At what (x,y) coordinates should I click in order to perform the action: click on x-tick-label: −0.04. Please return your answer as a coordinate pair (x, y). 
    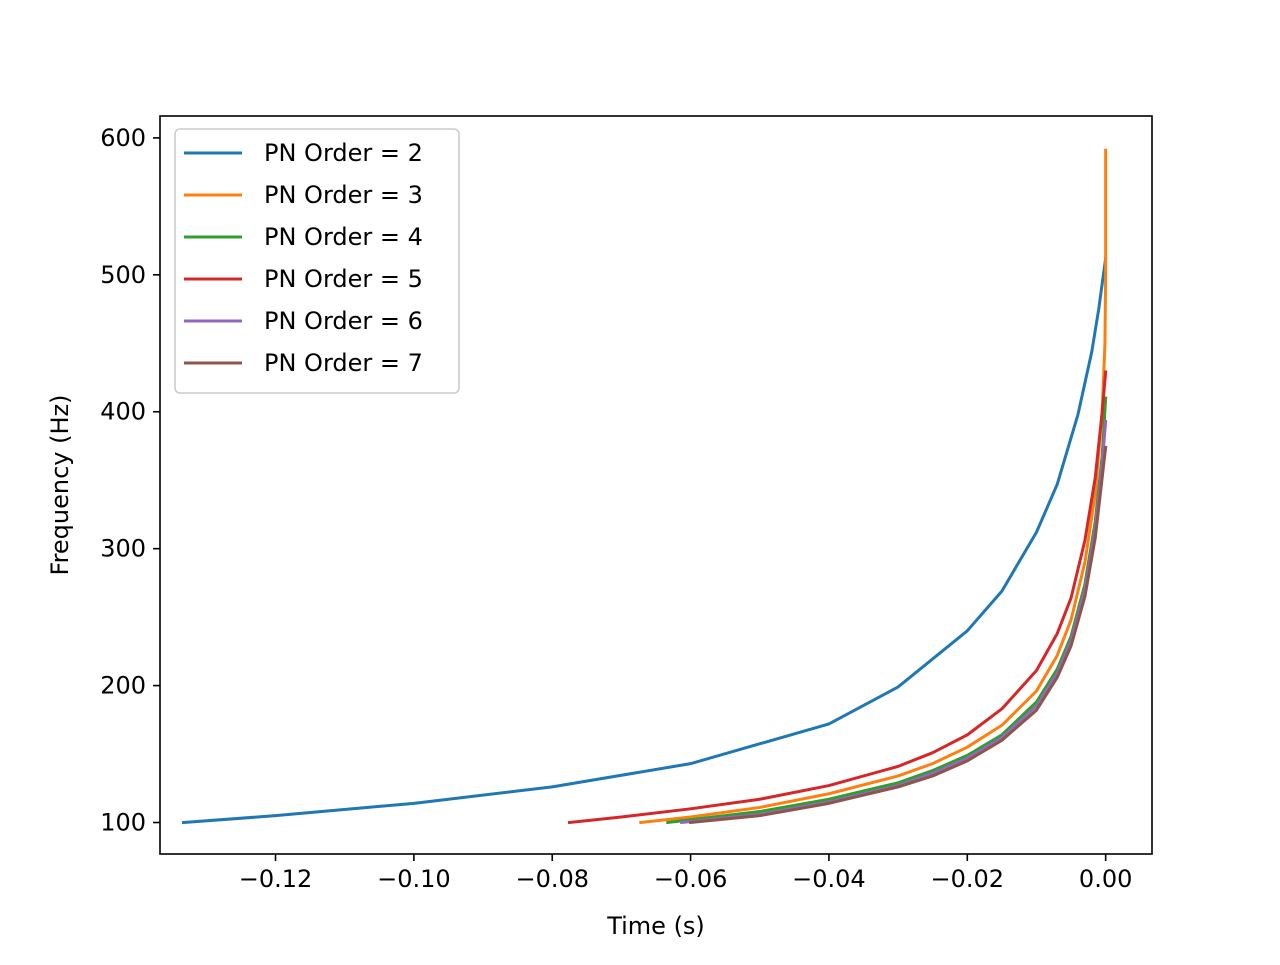
    Looking at the image, I should click on (829, 879).